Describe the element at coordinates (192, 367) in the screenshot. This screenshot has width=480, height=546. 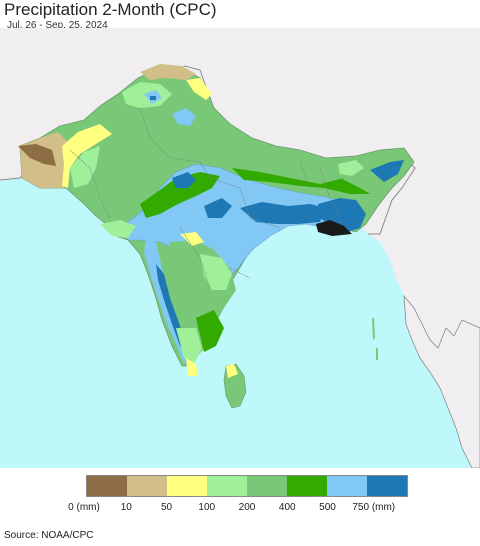
I see `zone-south-tip-yellow` at that location.